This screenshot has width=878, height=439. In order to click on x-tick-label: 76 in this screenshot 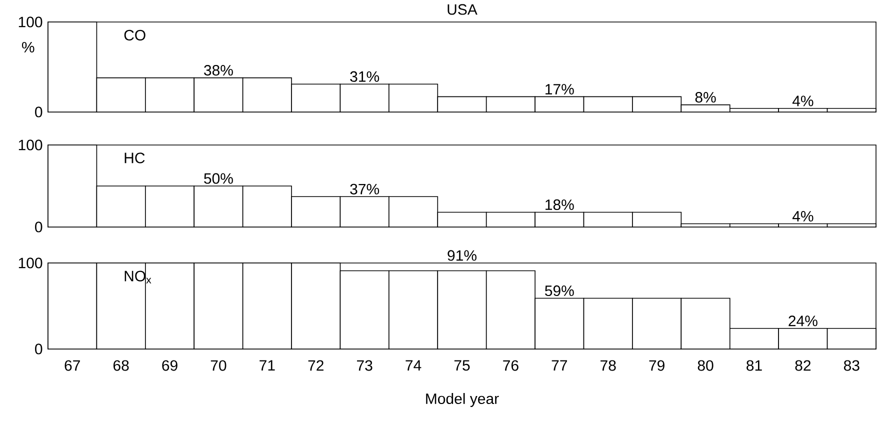, I will do `click(510, 365)`.